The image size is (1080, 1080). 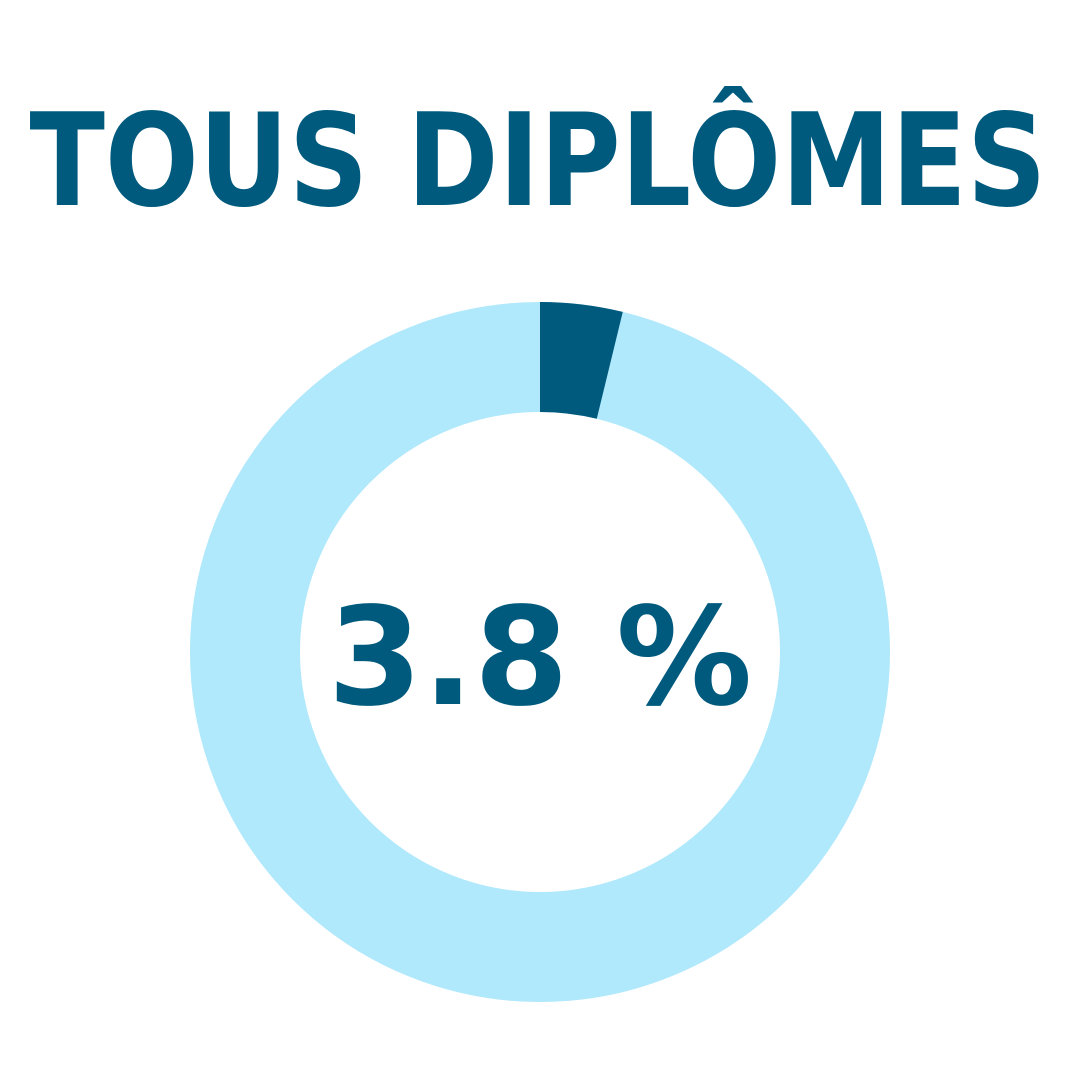 What do you see at coordinates (581, 360) in the screenshot?
I see `donut-segment` at bounding box center [581, 360].